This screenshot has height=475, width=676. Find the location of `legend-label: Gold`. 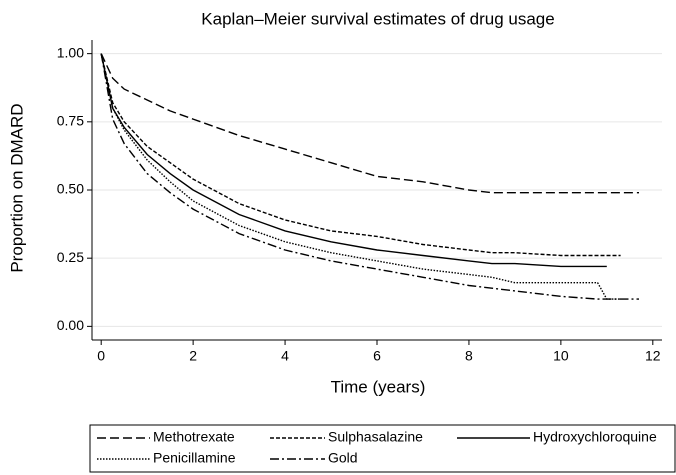

legend-label: Gold is located at coordinates (343, 458).